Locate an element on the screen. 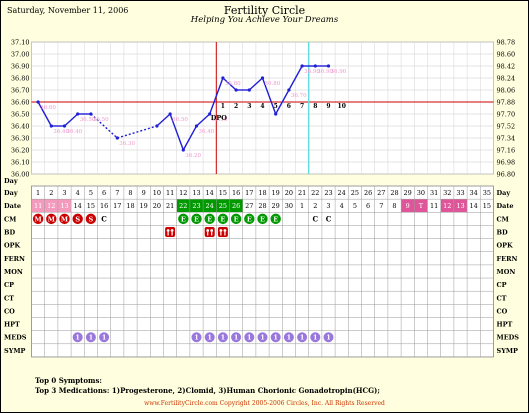 The width and height of the screenshot is (529, 413). dpo-number: 5 is located at coordinates (276, 106).